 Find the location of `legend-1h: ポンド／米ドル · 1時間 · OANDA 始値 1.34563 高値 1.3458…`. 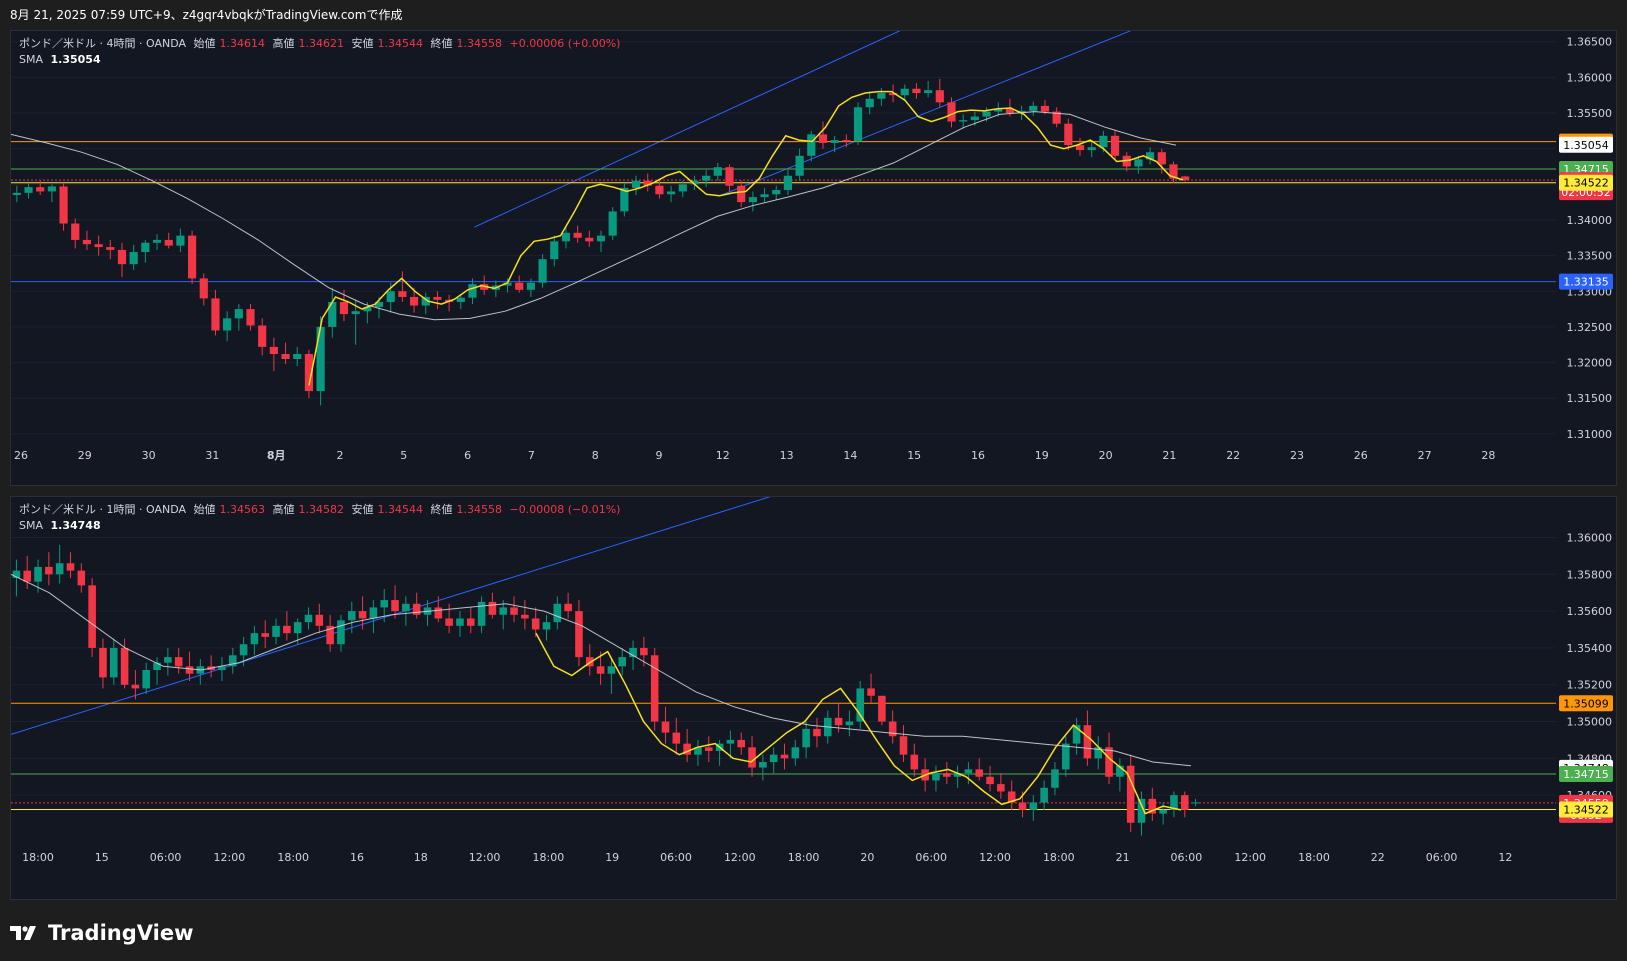

legend-1h: ポンド／米ドル · 1時間 · OANDA 始値 1.34563 高値 1.3458… is located at coordinates (321, 509).